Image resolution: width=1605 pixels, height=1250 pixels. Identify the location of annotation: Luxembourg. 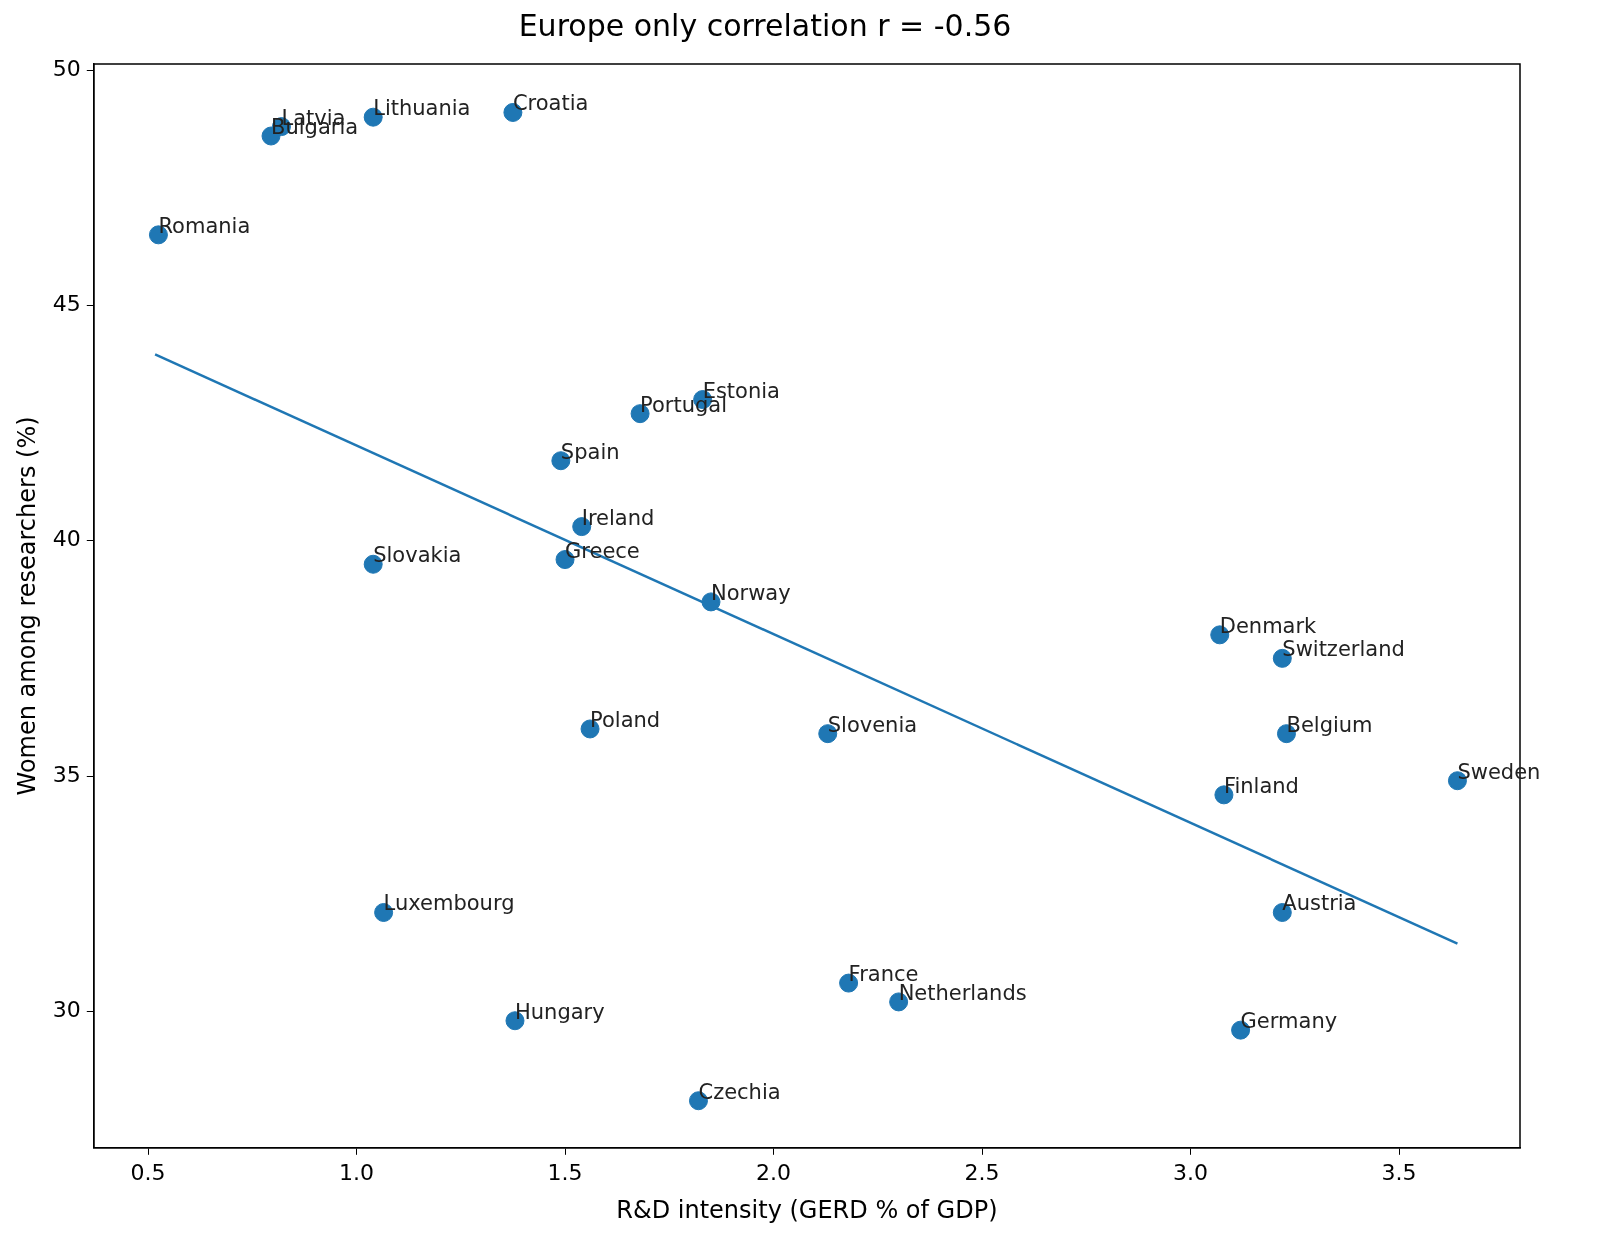
(449, 903).